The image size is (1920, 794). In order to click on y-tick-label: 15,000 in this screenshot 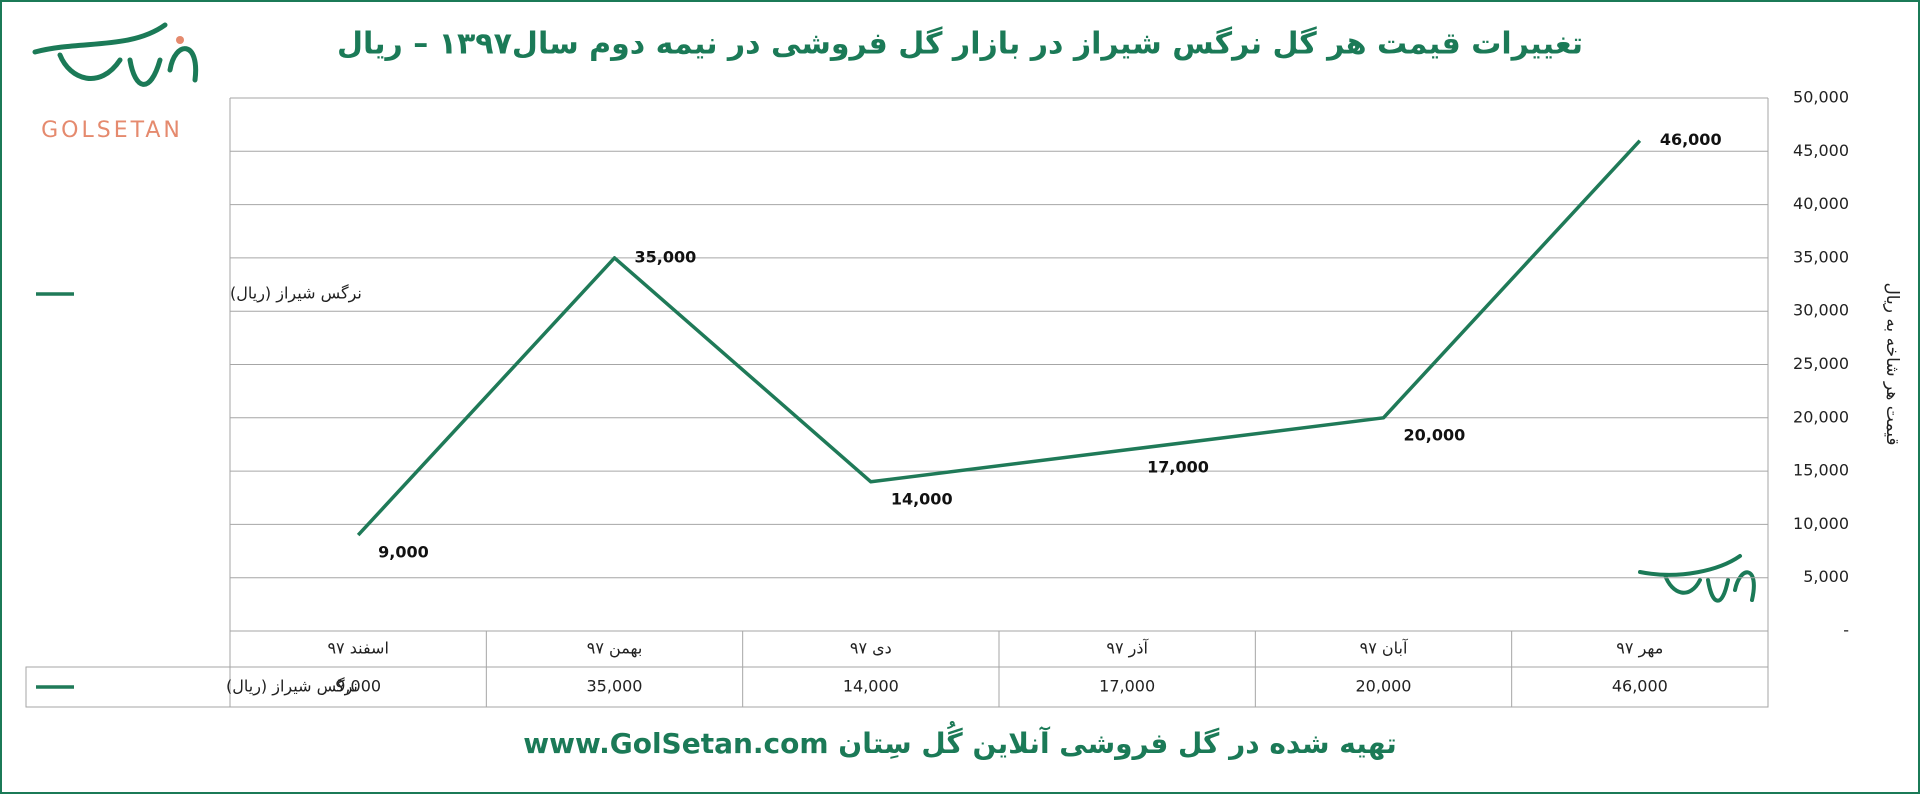, I will do `click(1821, 470)`.